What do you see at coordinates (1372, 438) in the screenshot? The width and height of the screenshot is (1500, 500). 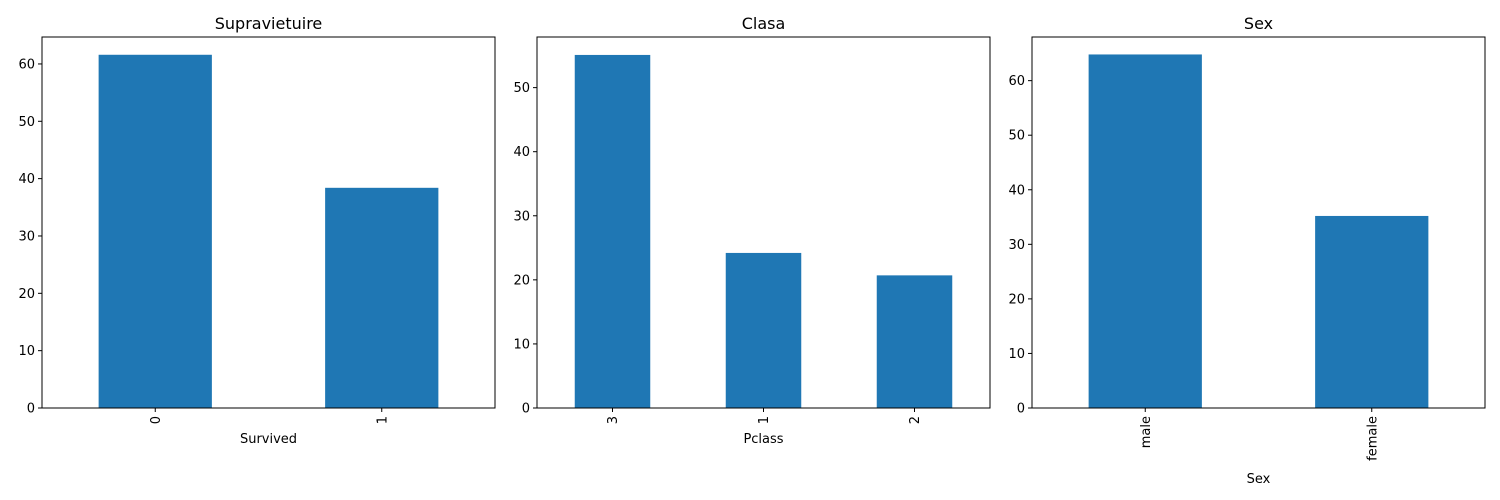 I see `x-tick-label: female` at bounding box center [1372, 438].